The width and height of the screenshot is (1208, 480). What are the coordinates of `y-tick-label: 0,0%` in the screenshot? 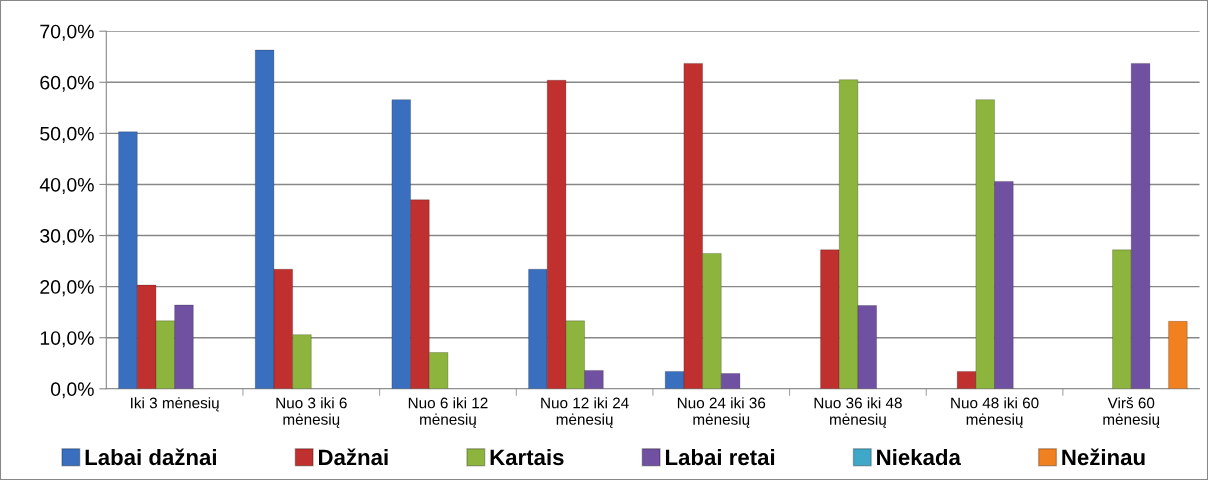 It's located at (72, 390).